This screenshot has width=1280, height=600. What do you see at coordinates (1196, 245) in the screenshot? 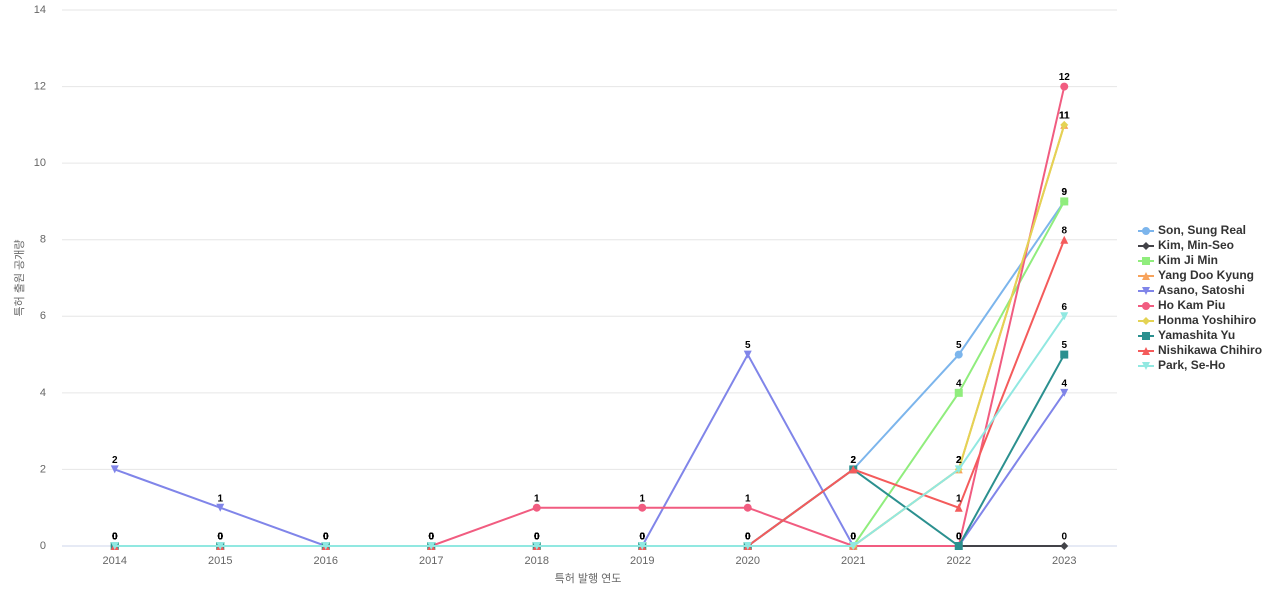
I see `legend-label: Kim, Min-Seo` at bounding box center [1196, 245].